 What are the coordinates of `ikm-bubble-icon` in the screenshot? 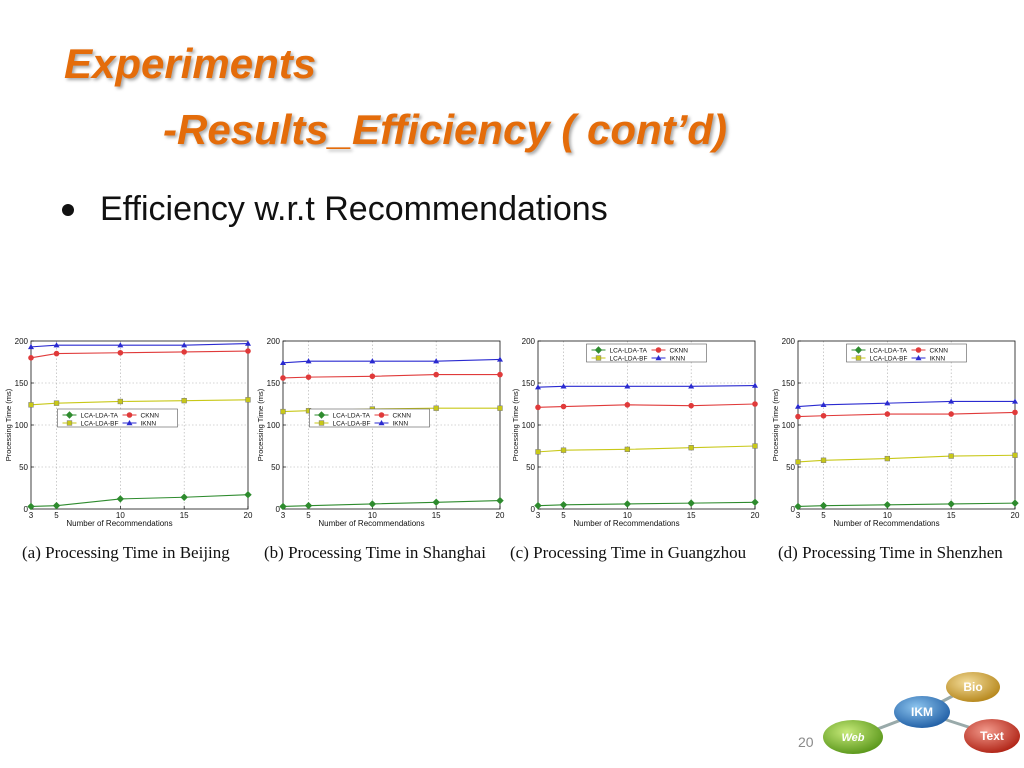 It's located at (922, 712).